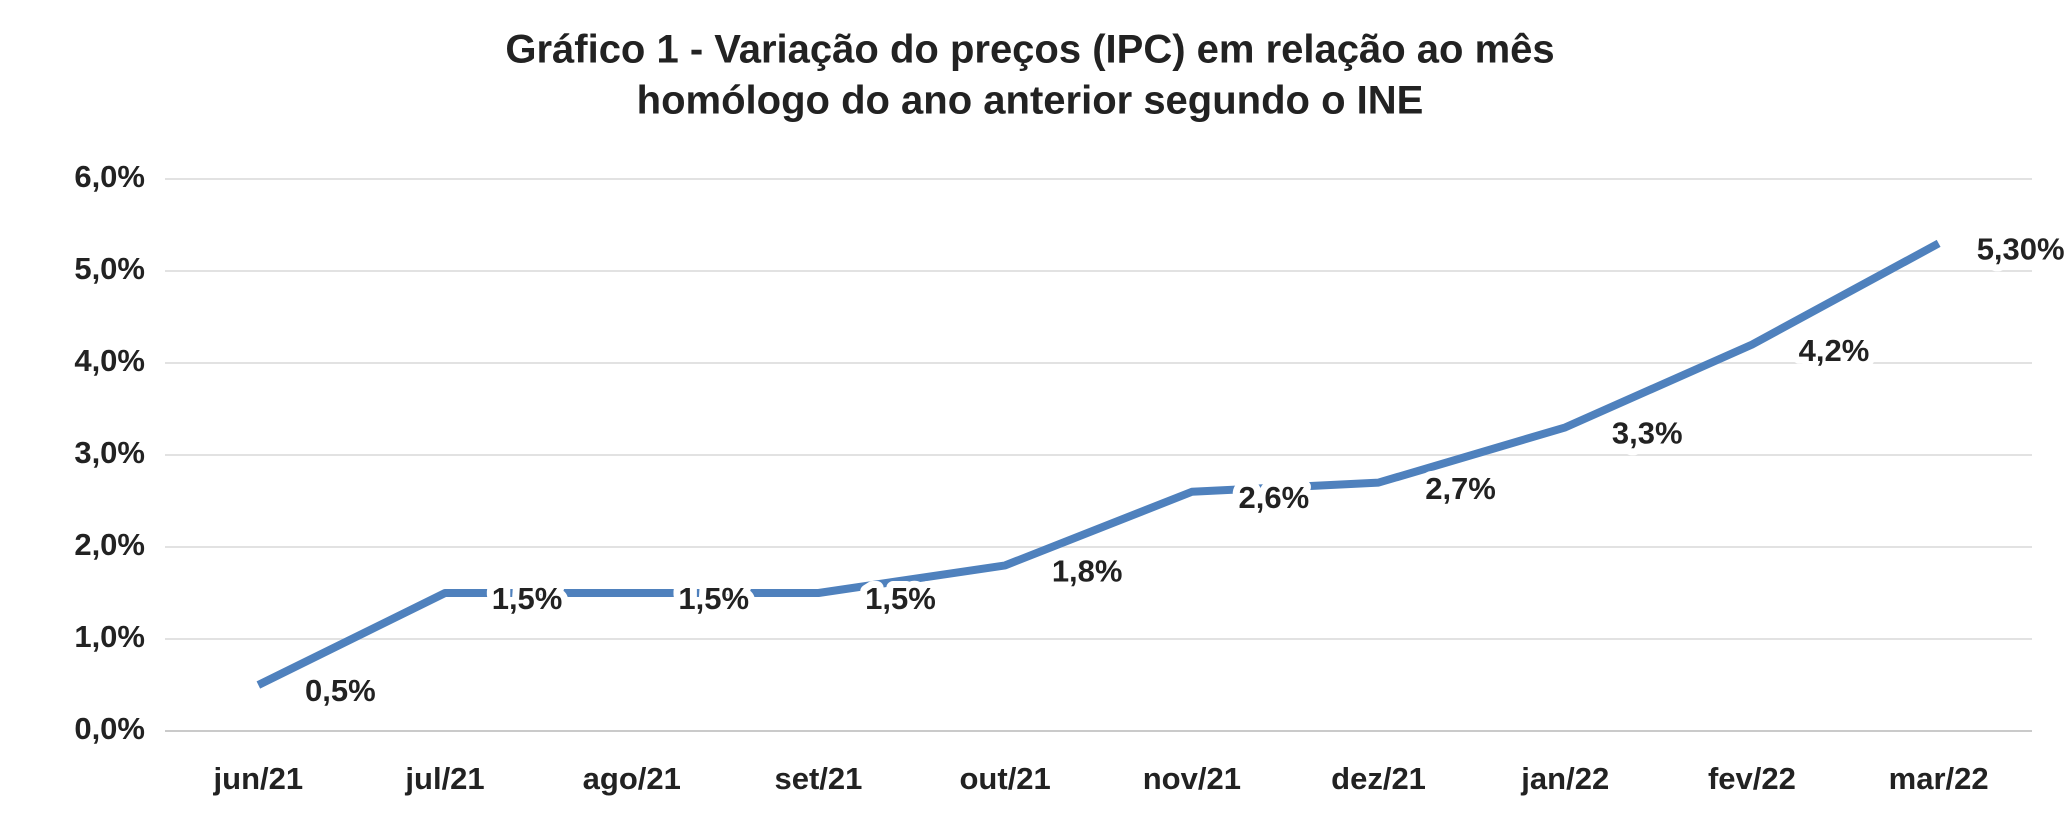 This screenshot has width=2065, height=814. What do you see at coordinates (1834, 350) in the screenshot?
I see `data-label: 4,2%` at bounding box center [1834, 350].